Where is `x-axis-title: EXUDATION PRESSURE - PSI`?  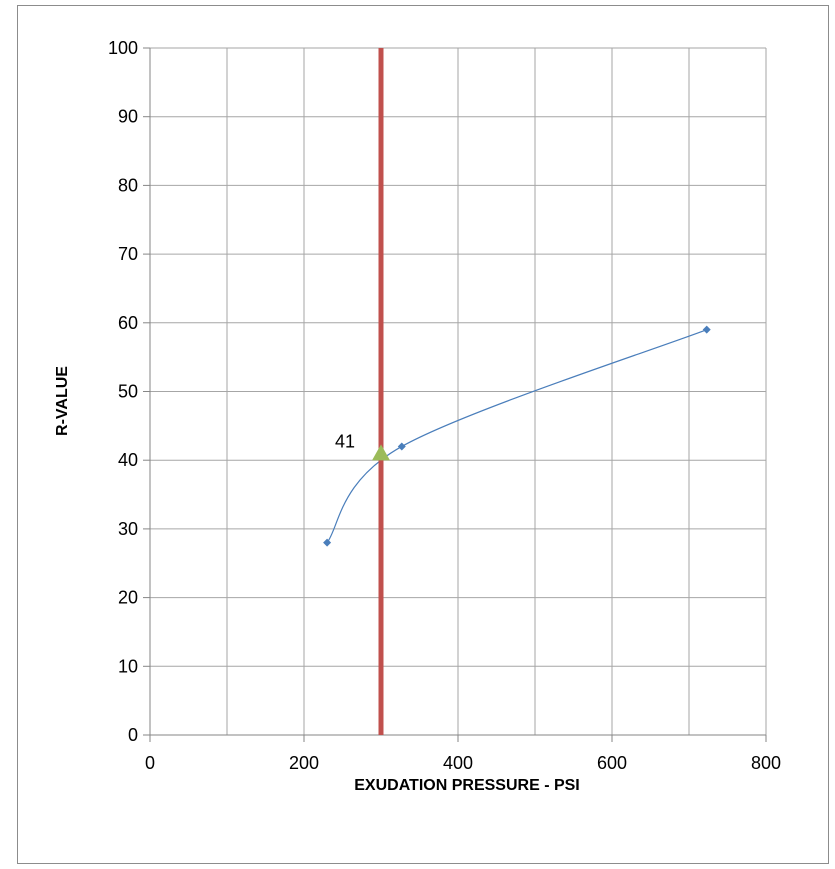 x-axis-title: EXUDATION PRESSURE - PSI is located at coordinates (467, 785).